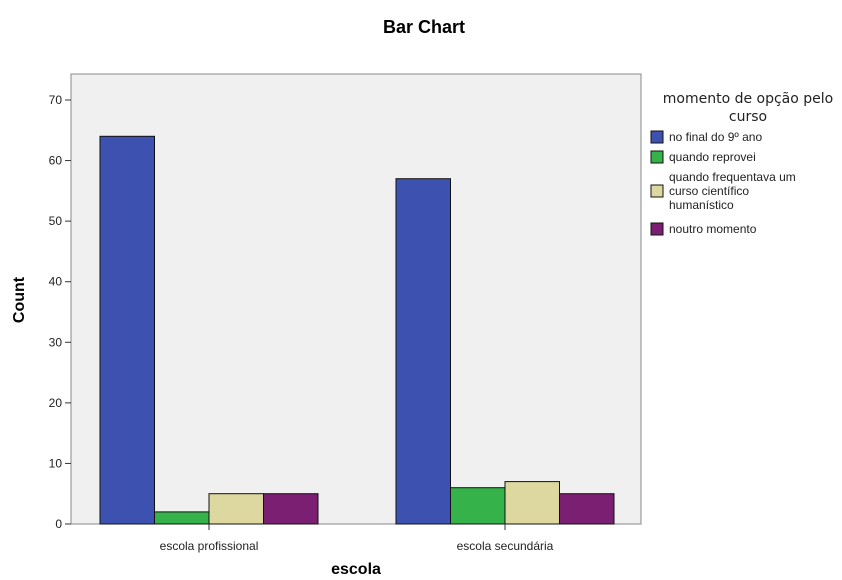 This screenshot has width=842, height=580. What do you see at coordinates (701, 205) in the screenshot?
I see `legend-label: humanístico` at bounding box center [701, 205].